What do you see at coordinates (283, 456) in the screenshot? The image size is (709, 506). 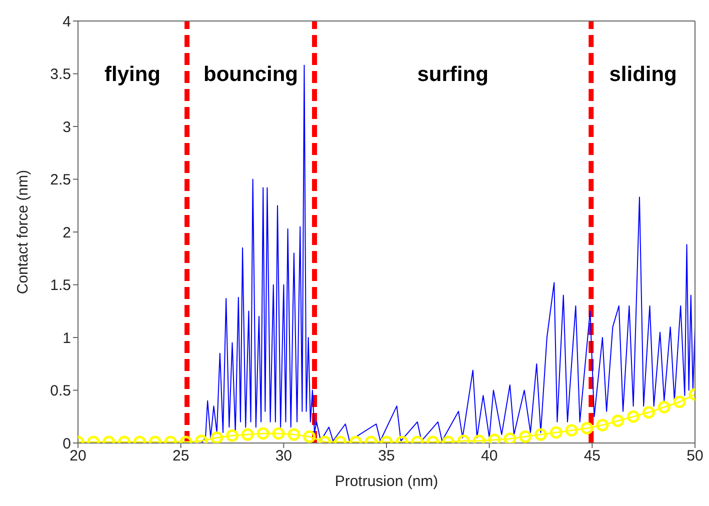 I see `x-tick-label: 30` at bounding box center [283, 456].